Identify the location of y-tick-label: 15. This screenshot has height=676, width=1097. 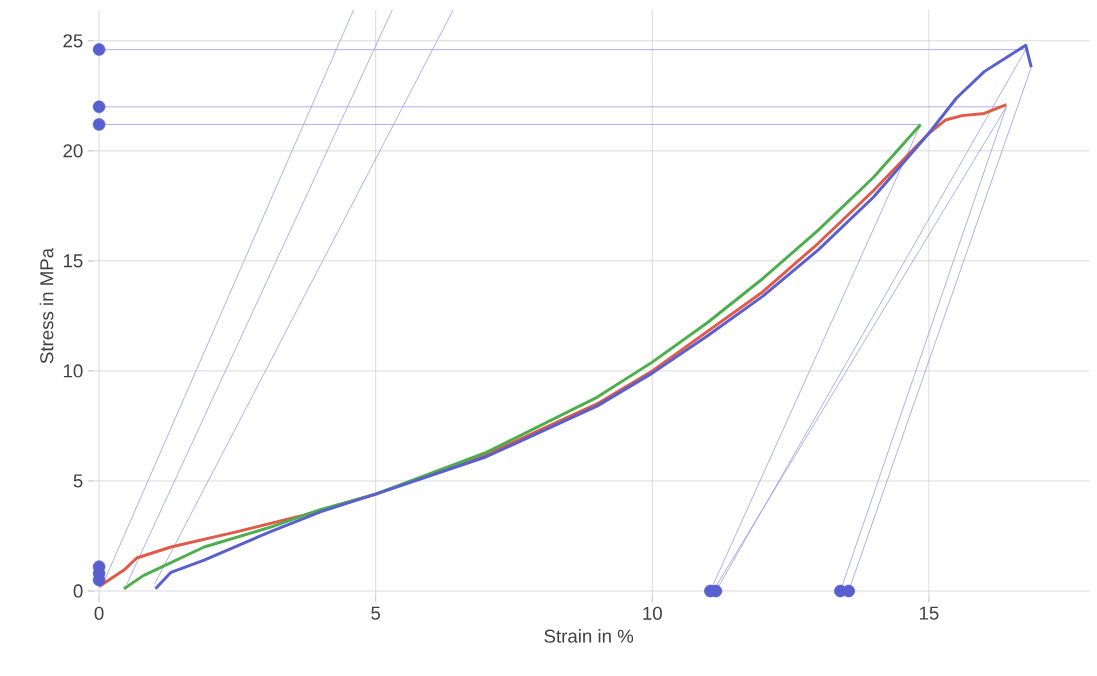
(73, 261).